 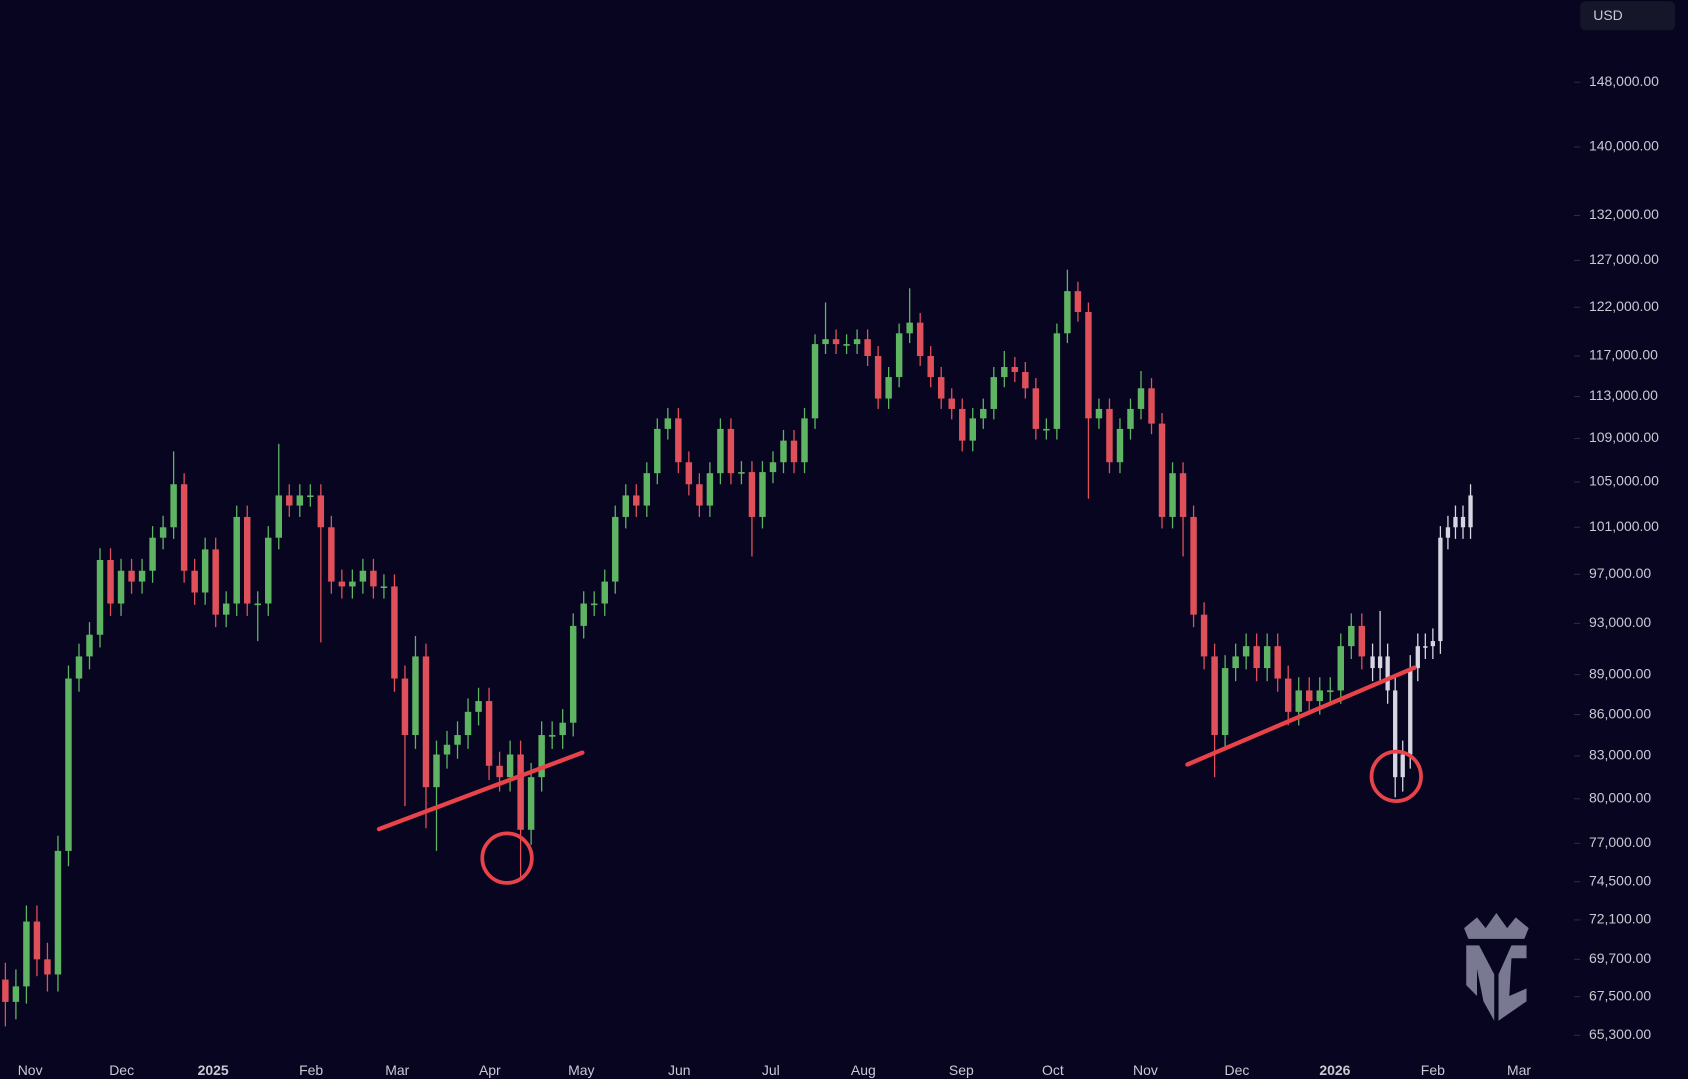 What do you see at coordinates (1624, 481) in the screenshot?
I see `y-tick-label: 105,000.00` at bounding box center [1624, 481].